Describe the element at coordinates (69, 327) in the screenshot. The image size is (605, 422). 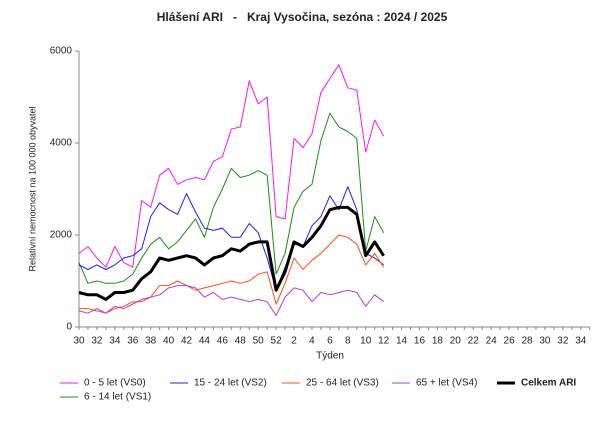
I see `y-tick-label: 0` at that location.